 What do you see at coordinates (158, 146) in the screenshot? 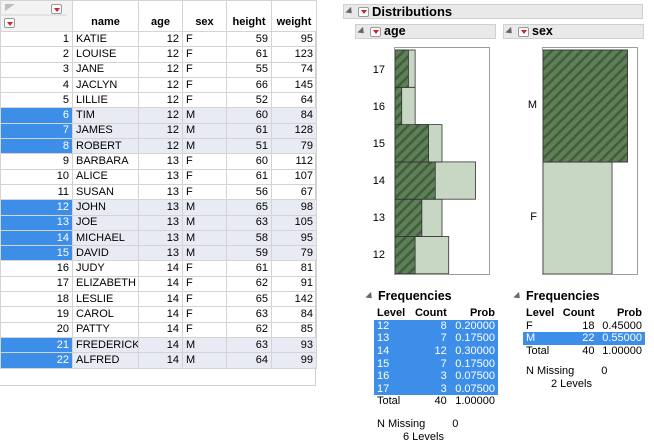
I see `table-row: 8 ROBERT 12 M 51 79` at bounding box center [158, 146].